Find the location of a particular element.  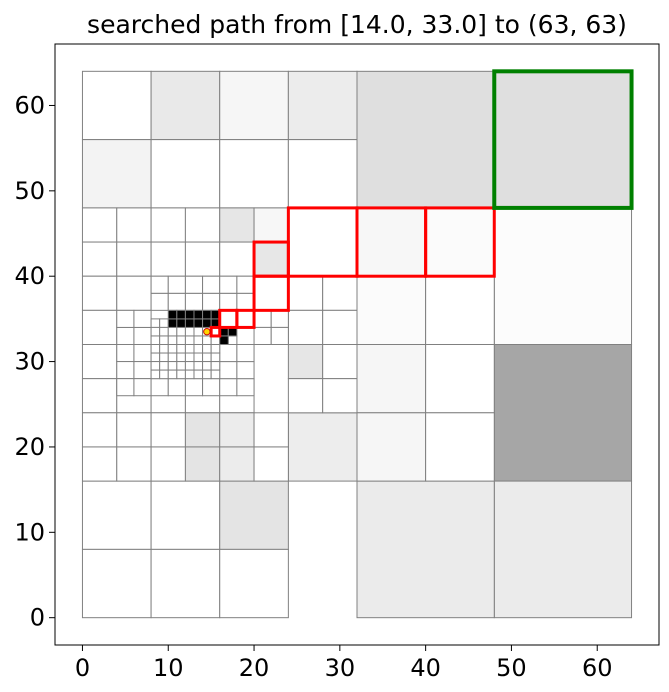

y-tick-label: 20 is located at coordinates (29, 447).